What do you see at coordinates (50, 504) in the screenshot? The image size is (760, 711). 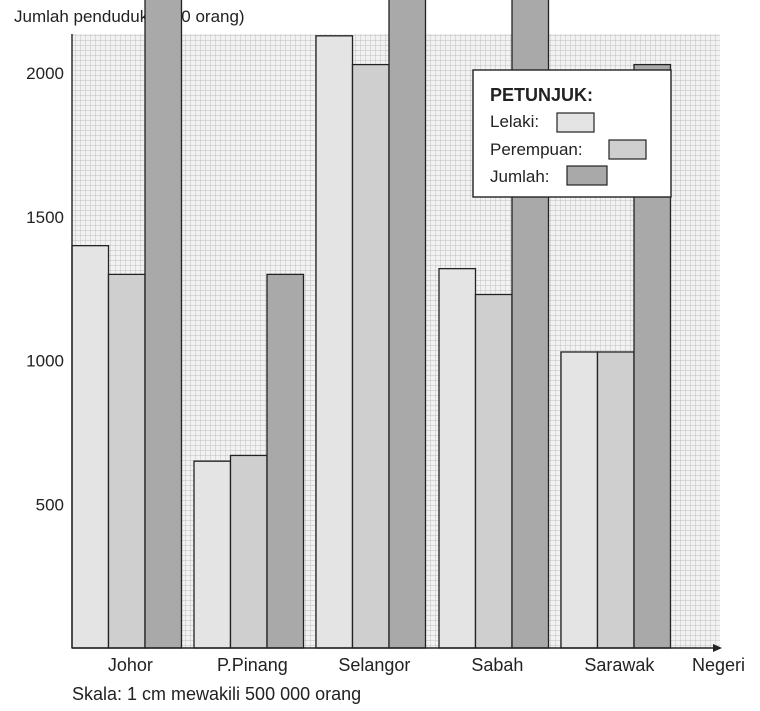 I see `y-tick-label: 500` at bounding box center [50, 504].